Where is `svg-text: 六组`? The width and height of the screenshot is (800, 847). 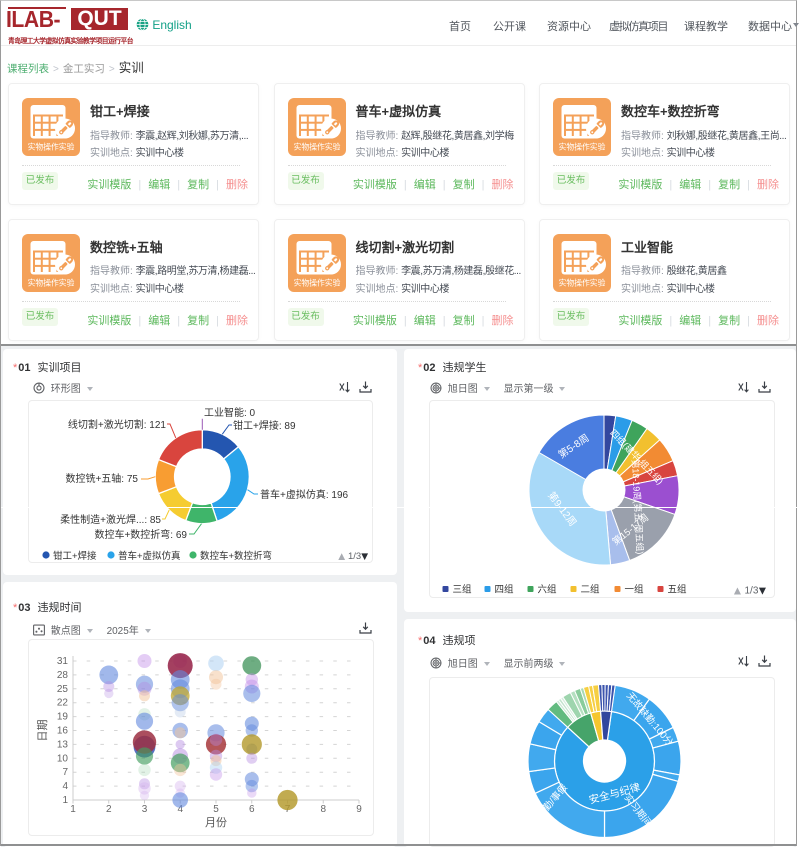 svg-text: 六组 is located at coordinates (547, 590).